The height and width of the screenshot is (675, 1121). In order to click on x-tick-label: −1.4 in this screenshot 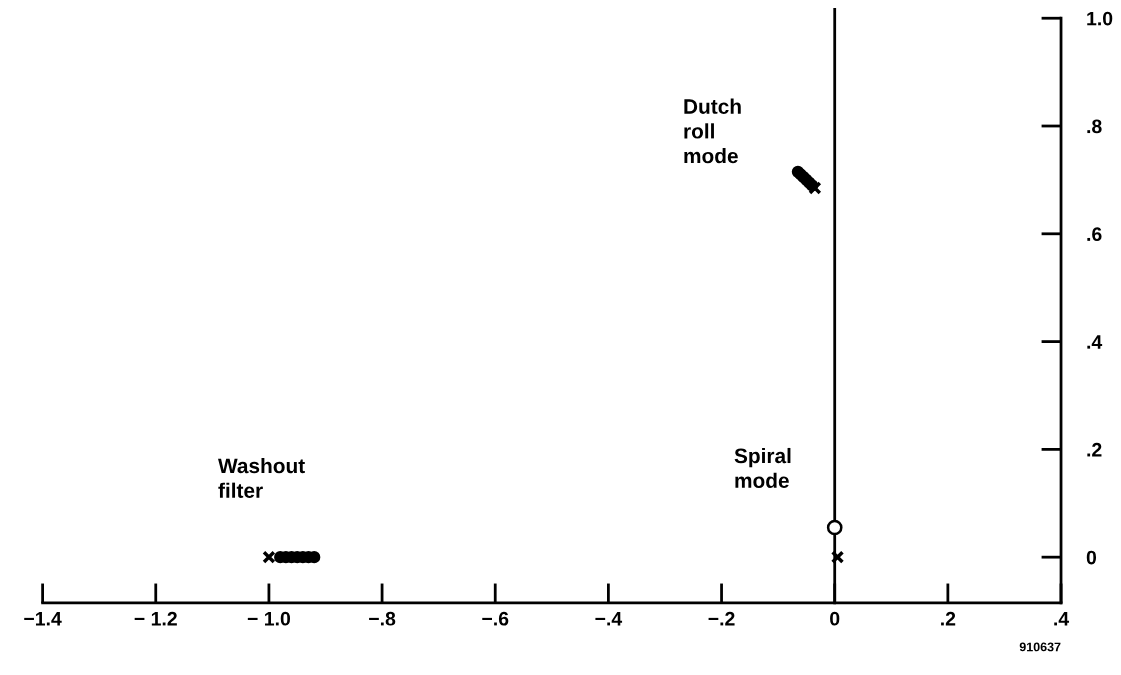, I will do `click(43, 619)`.